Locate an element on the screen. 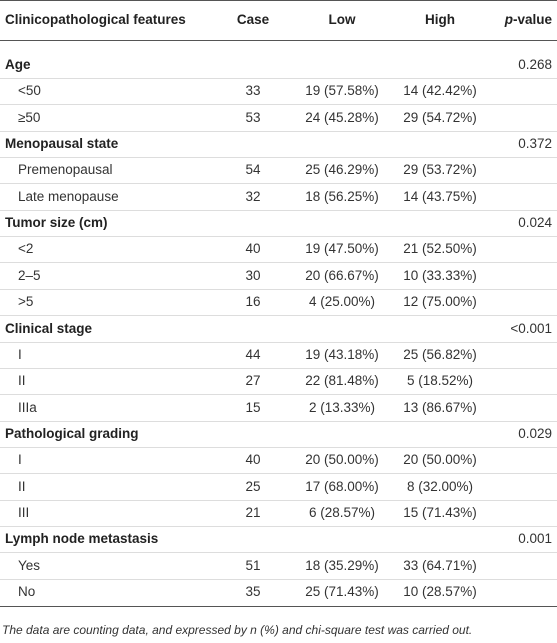 This screenshot has height=643, width=557. case-cell: 33 is located at coordinates (253, 91).